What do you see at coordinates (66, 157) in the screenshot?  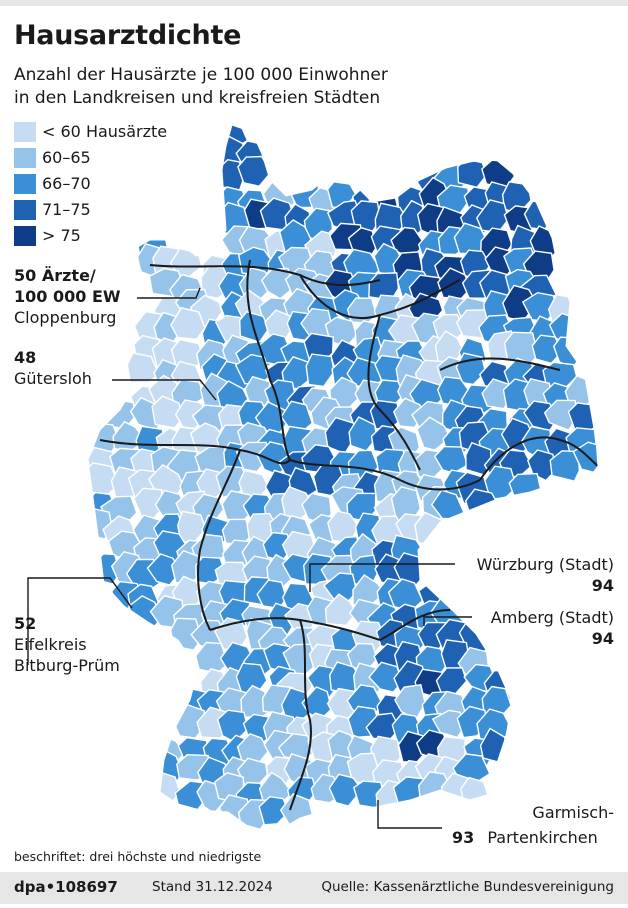 I see `legend-label: 60–65` at bounding box center [66, 157].